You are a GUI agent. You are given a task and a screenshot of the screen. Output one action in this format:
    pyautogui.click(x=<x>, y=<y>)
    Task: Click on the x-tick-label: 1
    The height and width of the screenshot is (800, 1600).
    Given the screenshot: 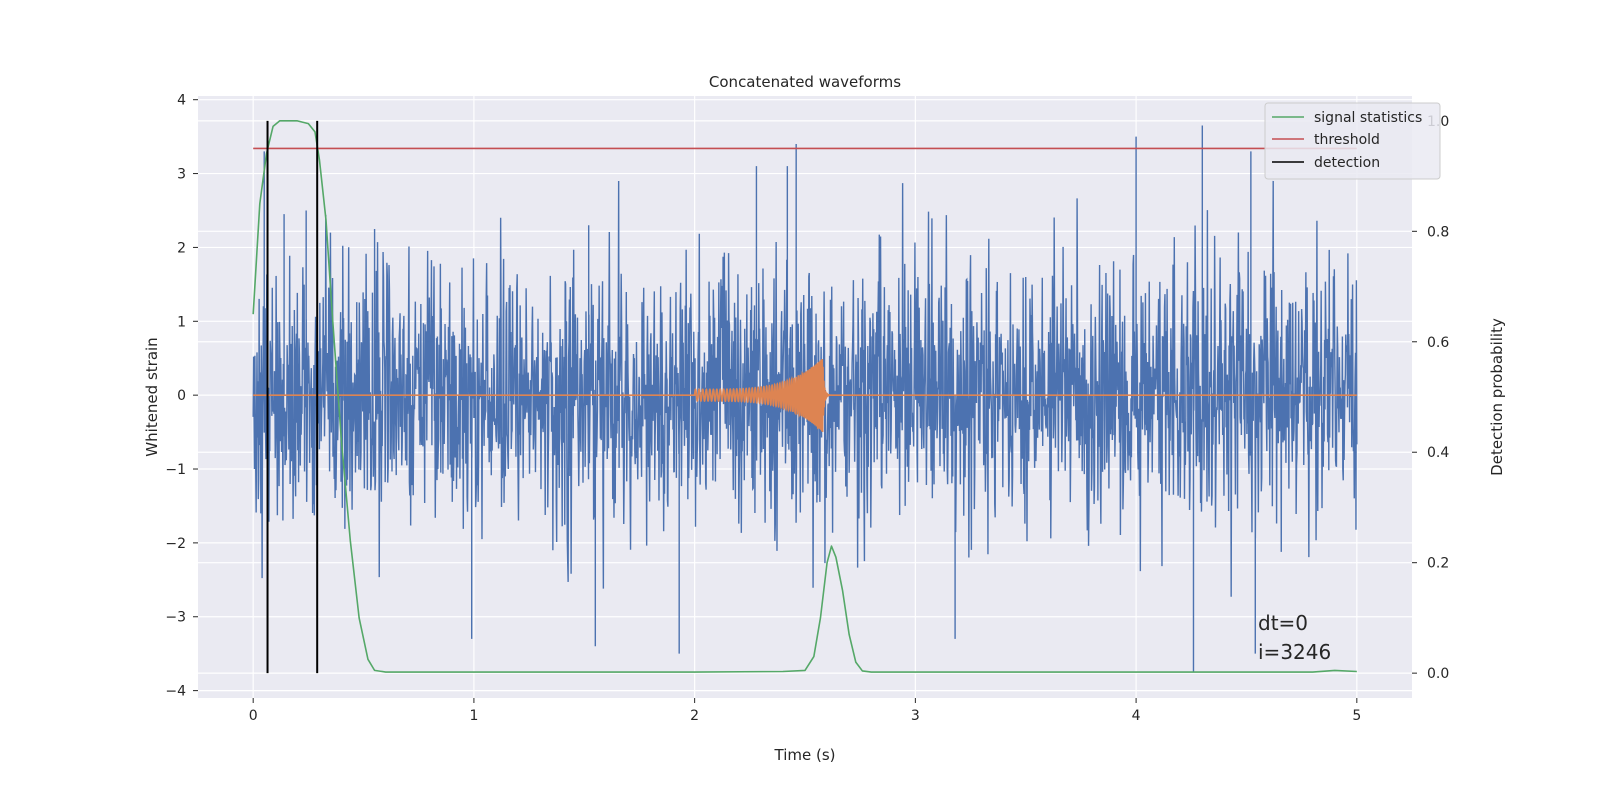 What is the action you would take?
    pyautogui.click(x=473, y=716)
    